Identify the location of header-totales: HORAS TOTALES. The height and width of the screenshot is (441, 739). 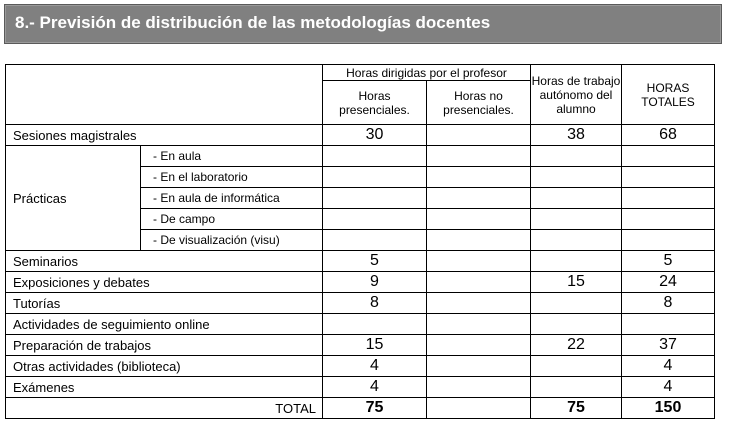
(668, 94).